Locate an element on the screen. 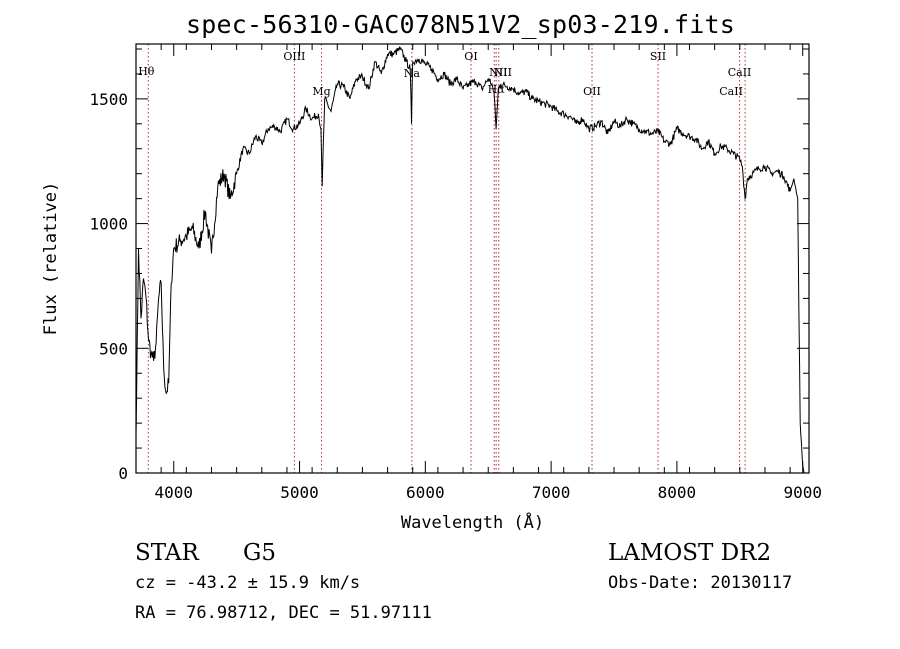 This screenshot has width=900, height=649. line-label-1: OIII is located at coordinates (294, 56).